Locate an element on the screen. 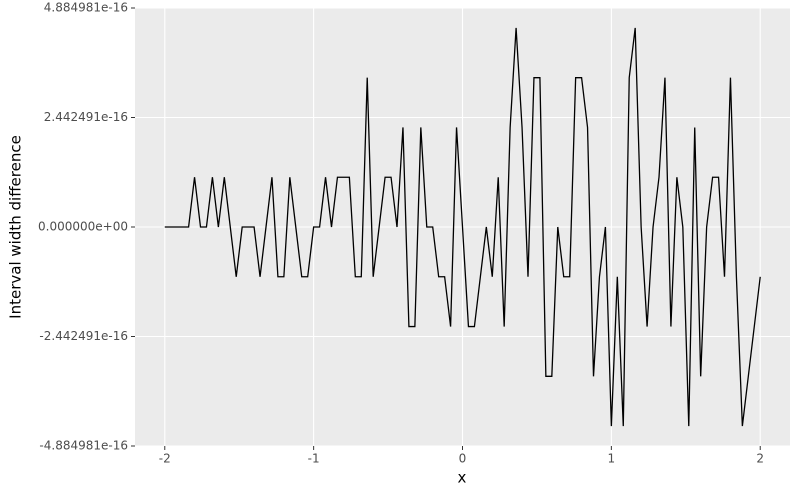  y-tick-label: 0.000000e+00 is located at coordinates (83, 227).